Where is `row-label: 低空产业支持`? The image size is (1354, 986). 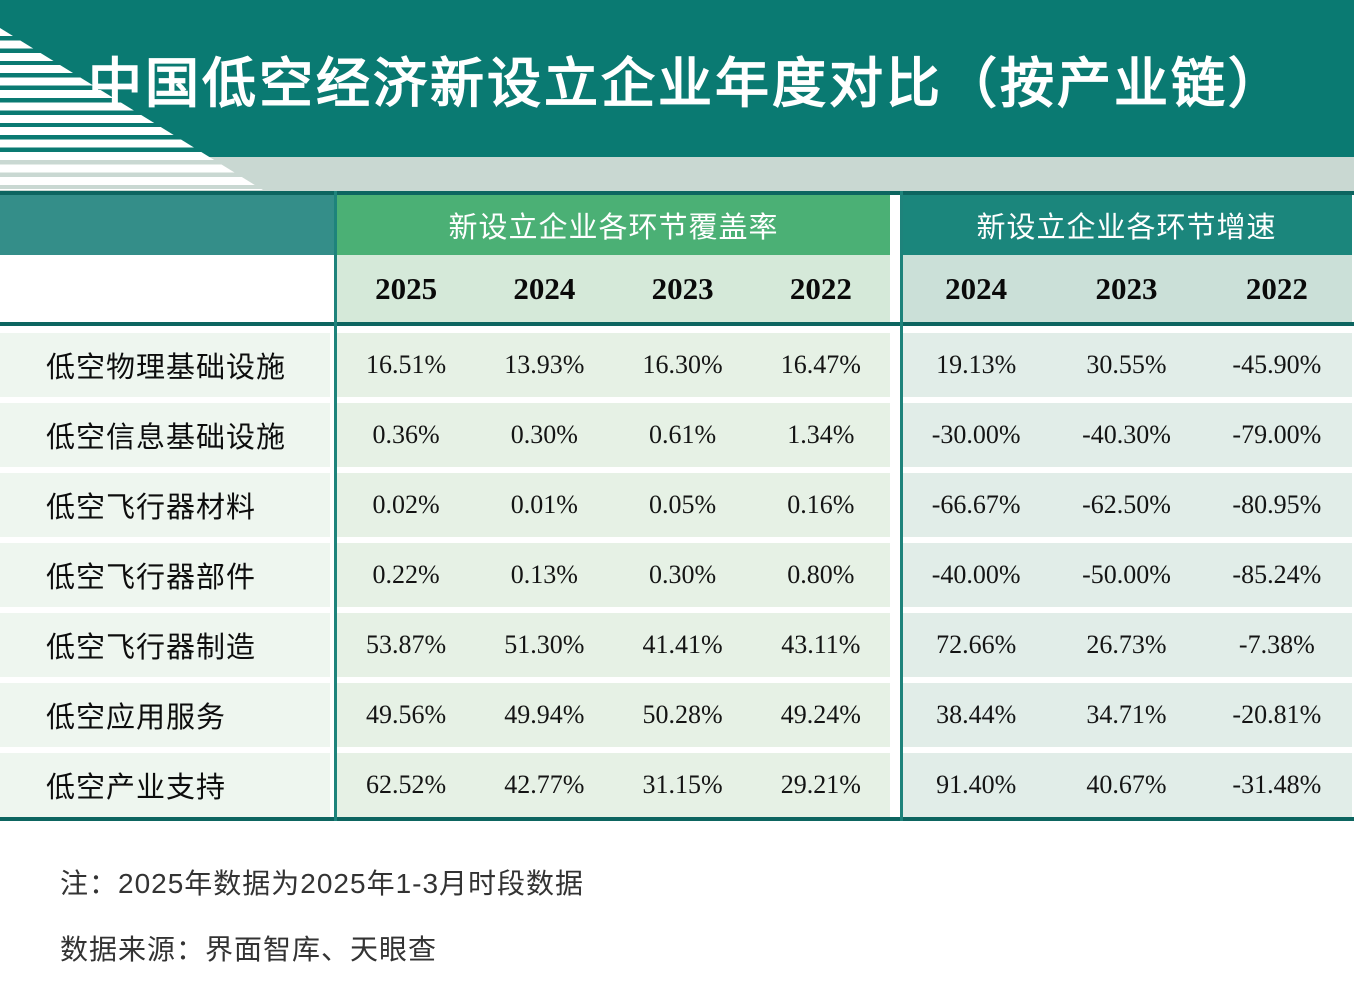
row-label: 低空产业支持 is located at coordinates (165, 785).